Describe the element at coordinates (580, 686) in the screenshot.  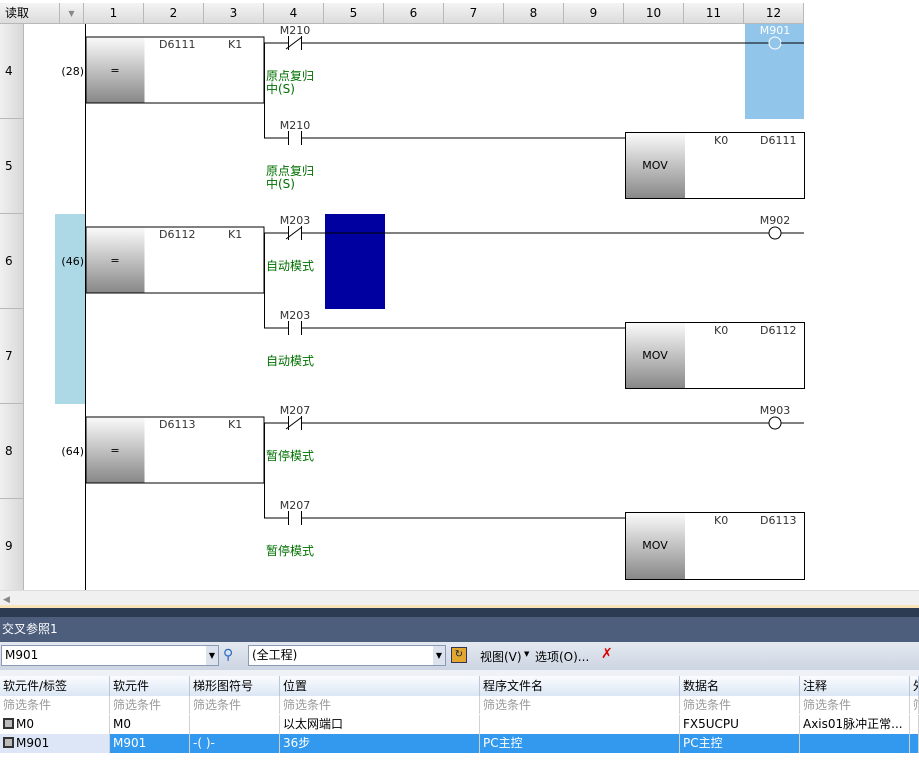
I see `column-header: 程序文件名` at that location.